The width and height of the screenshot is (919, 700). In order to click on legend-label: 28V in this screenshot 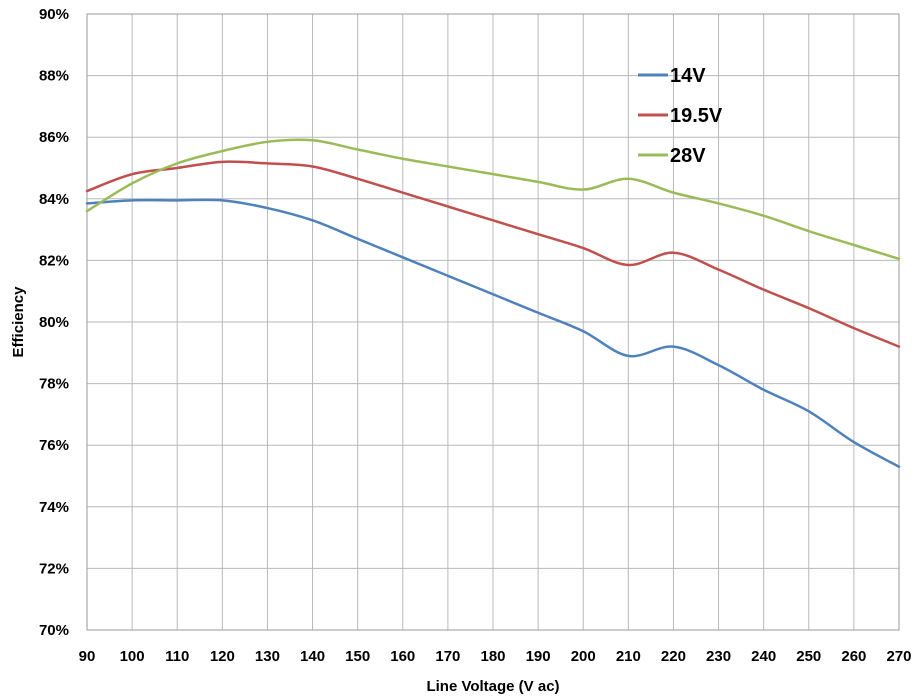, I will do `click(688, 156)`.